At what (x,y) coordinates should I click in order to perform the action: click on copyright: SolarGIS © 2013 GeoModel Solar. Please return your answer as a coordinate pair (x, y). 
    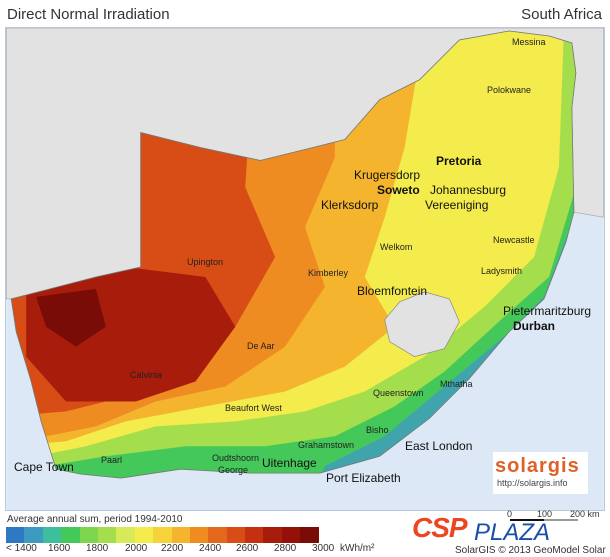
    Looking at the image, I should click on (530, 550).